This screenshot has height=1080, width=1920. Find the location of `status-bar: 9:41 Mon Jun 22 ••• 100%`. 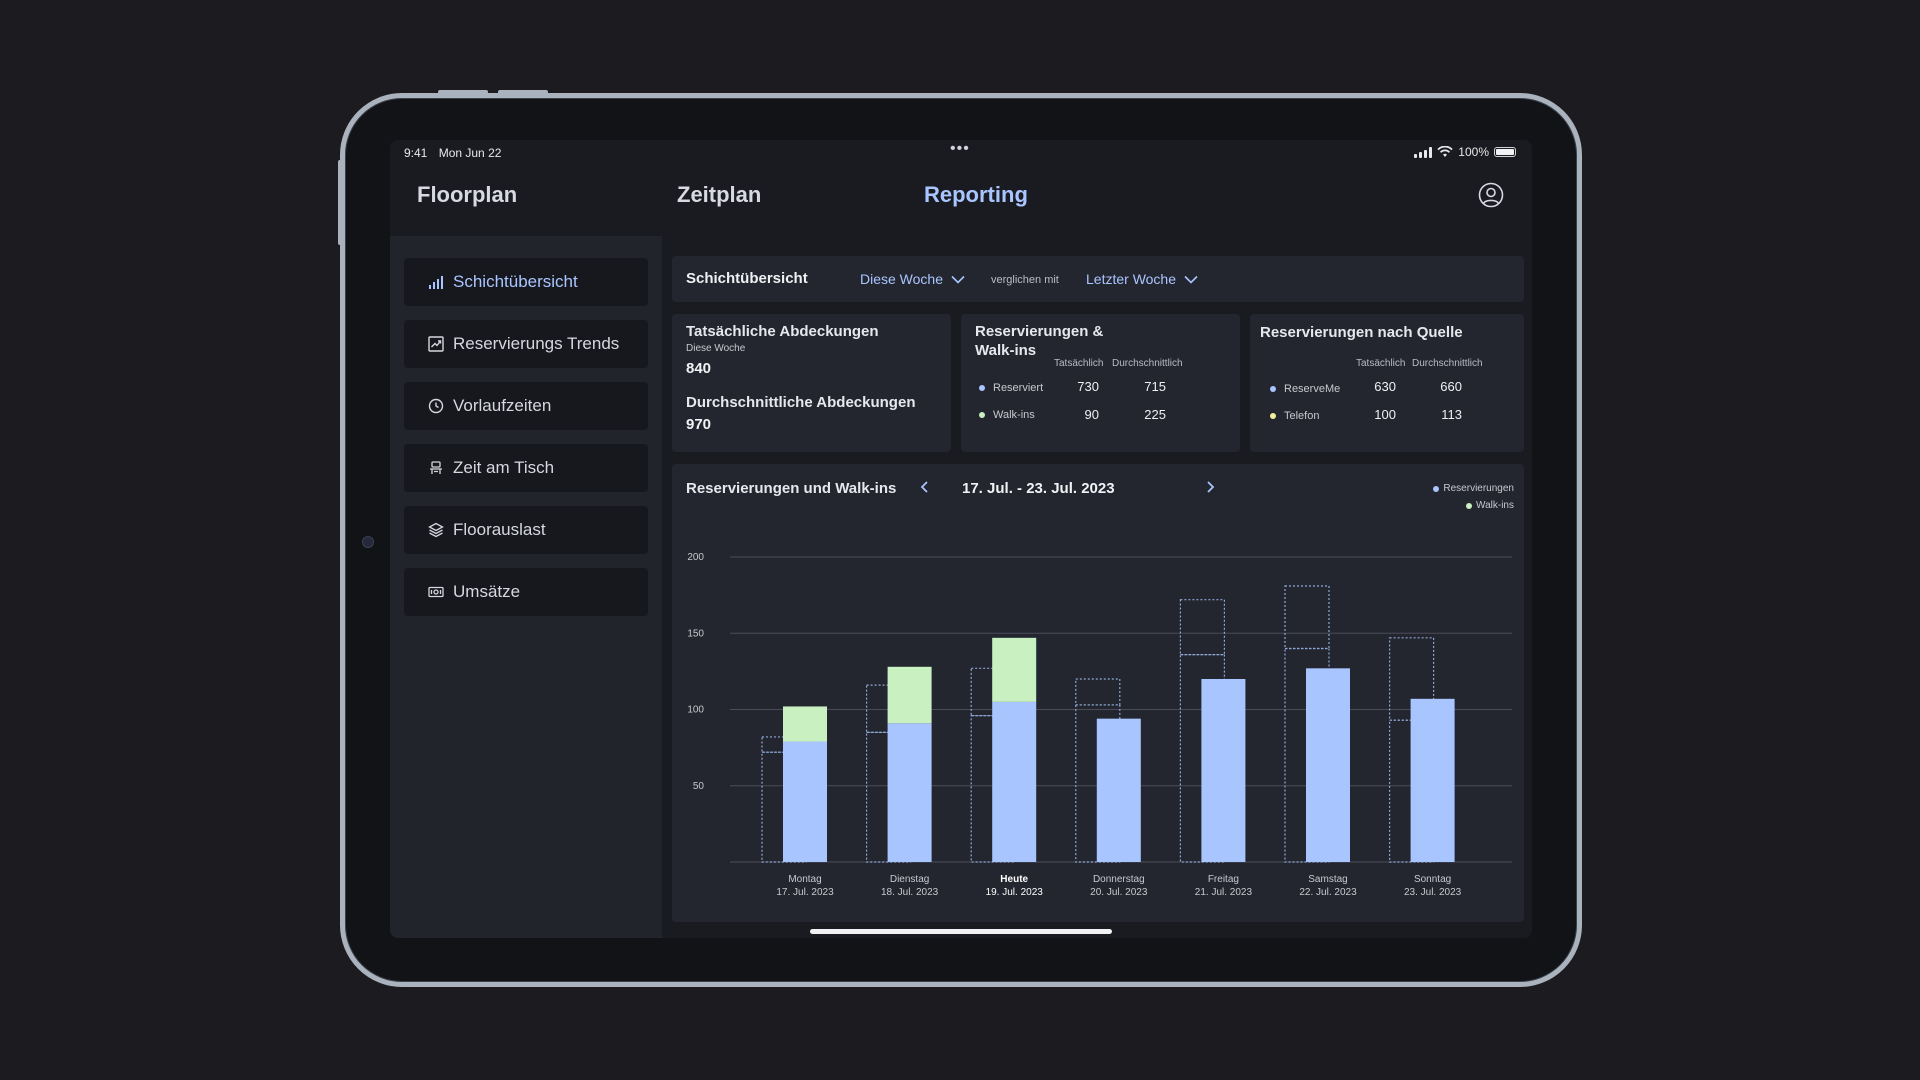

status-bar: 9:41 Mon Jun 22 ••• 100% is located at coordinates (961, 152).